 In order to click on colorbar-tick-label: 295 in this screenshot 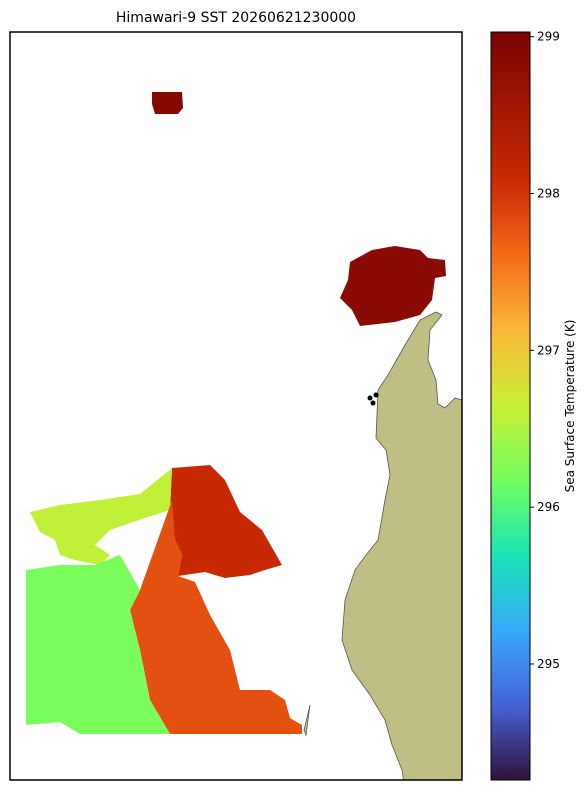, I will do `click(548, 664)`.